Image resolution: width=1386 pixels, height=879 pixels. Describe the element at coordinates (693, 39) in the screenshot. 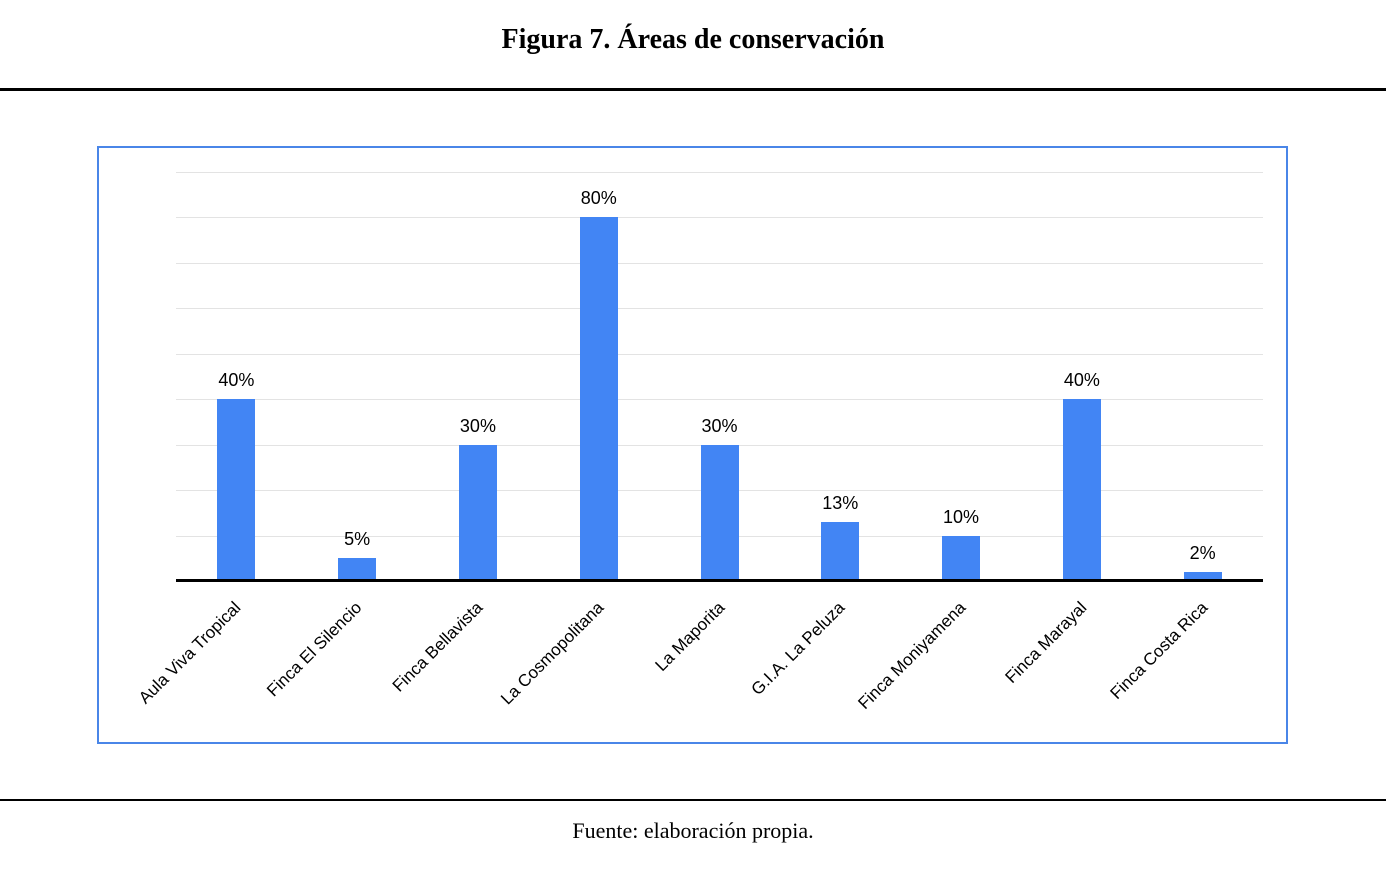

I see `figure-title: Figura 7. Áreas de conservación` at that location.